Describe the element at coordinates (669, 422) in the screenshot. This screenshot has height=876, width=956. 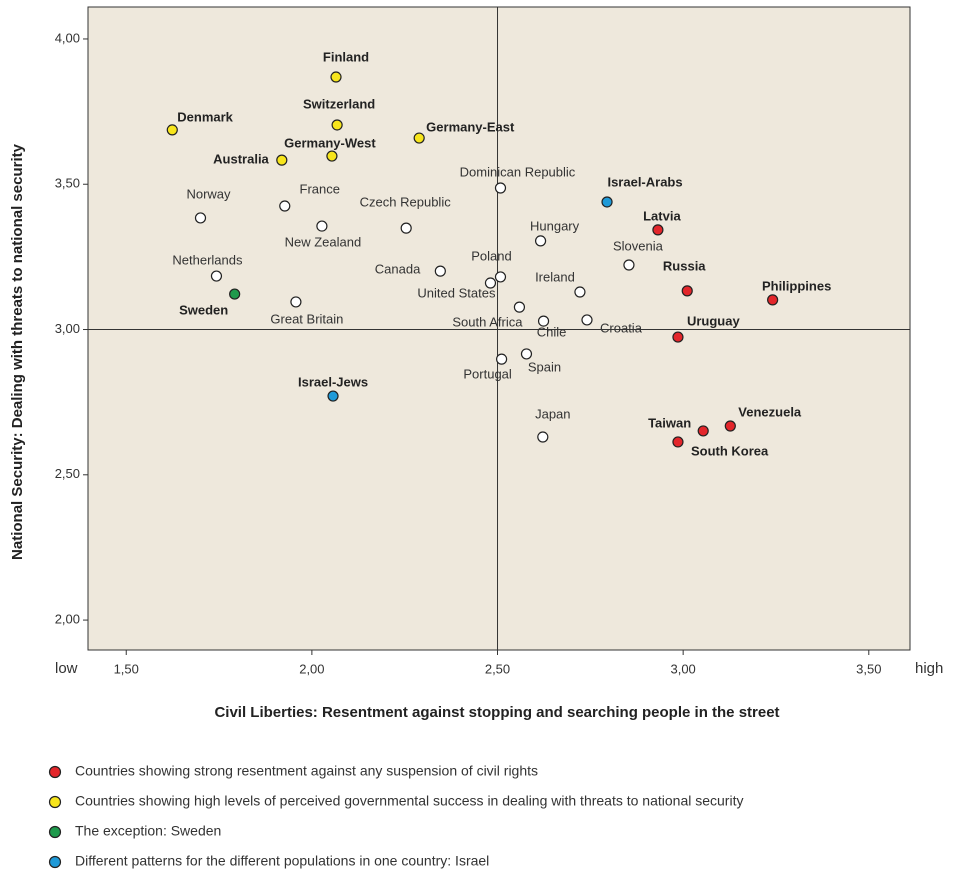
I see `point-label: Taiwan` at that location.